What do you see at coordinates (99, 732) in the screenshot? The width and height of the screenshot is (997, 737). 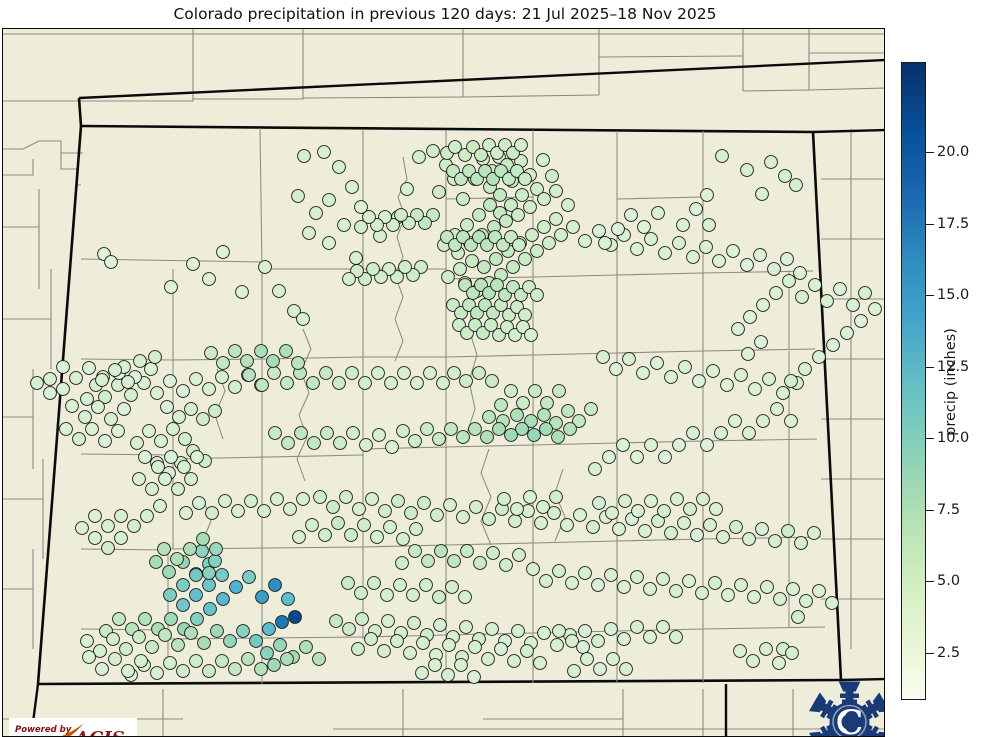 I see `acis-acronym: ACIS` at bounding box center [99, 732].